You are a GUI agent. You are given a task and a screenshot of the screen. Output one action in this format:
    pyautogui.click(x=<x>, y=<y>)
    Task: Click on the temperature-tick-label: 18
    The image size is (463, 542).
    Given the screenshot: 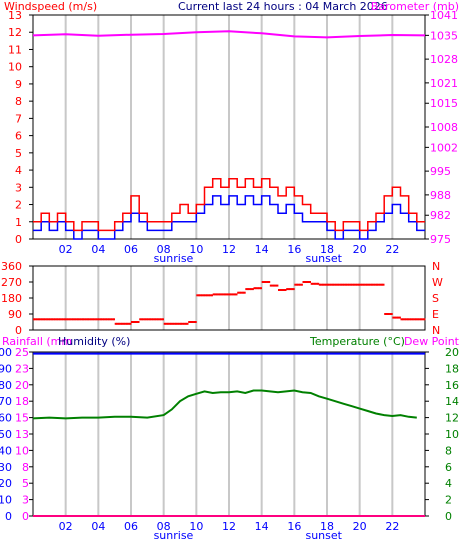 What is the action you would take?
    pyautogui.click(x=452, y=368)
    